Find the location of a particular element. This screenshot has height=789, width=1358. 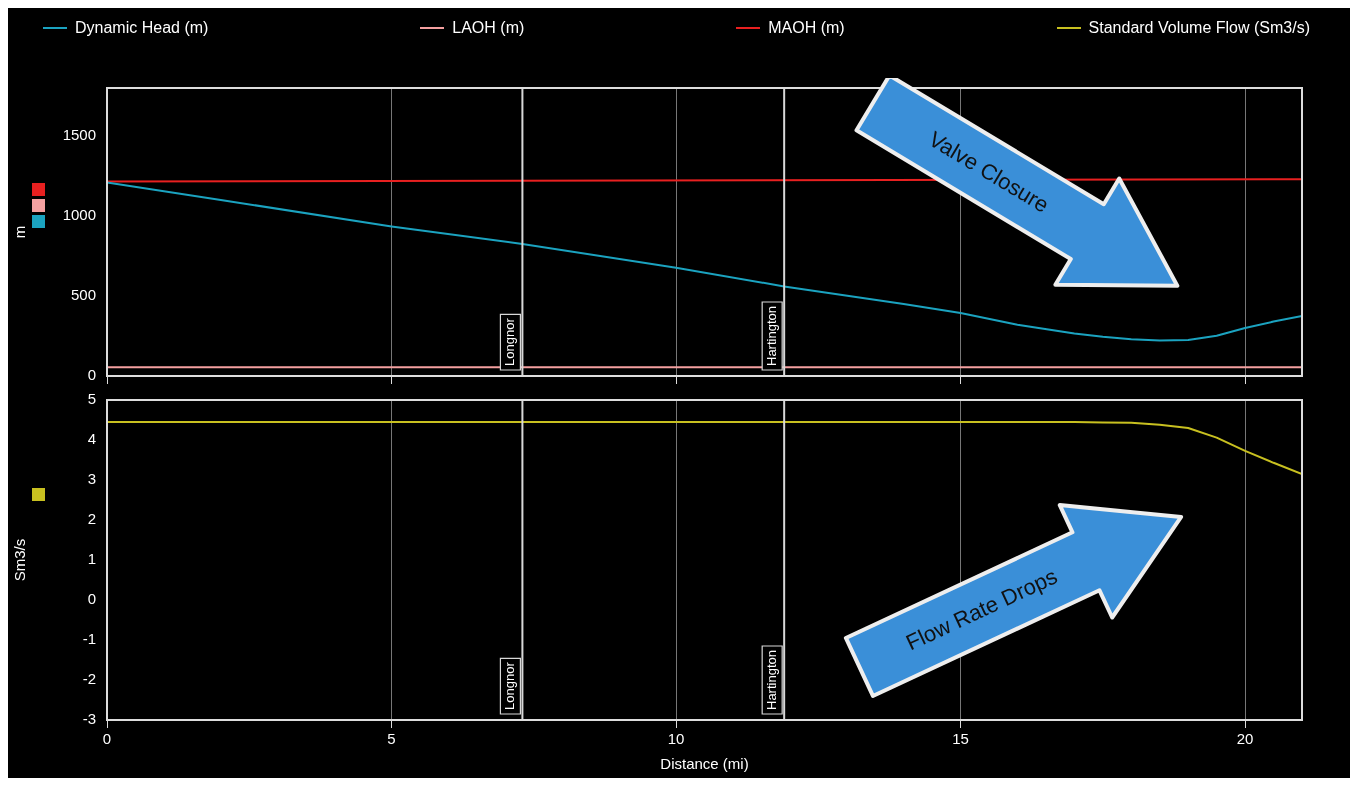

legend-label: Standard Volume Flow (Sm3/s) is located at coordinates (1199, 28).